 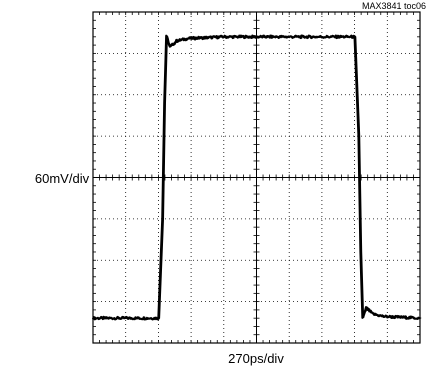 What do you see at coordinates (394, 6) in the screenshot?
I see `figure-id: MAX3841 toc06` at bounding box center [394, 6].